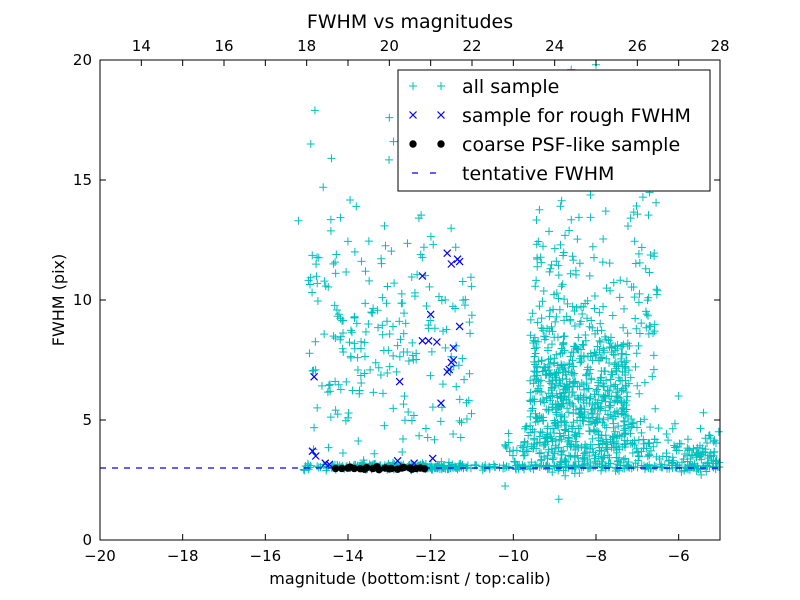 Image resolution: width=800 pixels, height=600 pixels. What do you see at coordinates (409, 578) in the screenshot?
I see `x-axis-label: magnitude (bottom:isnt / top:calib)` at bounding box center [409, 578].